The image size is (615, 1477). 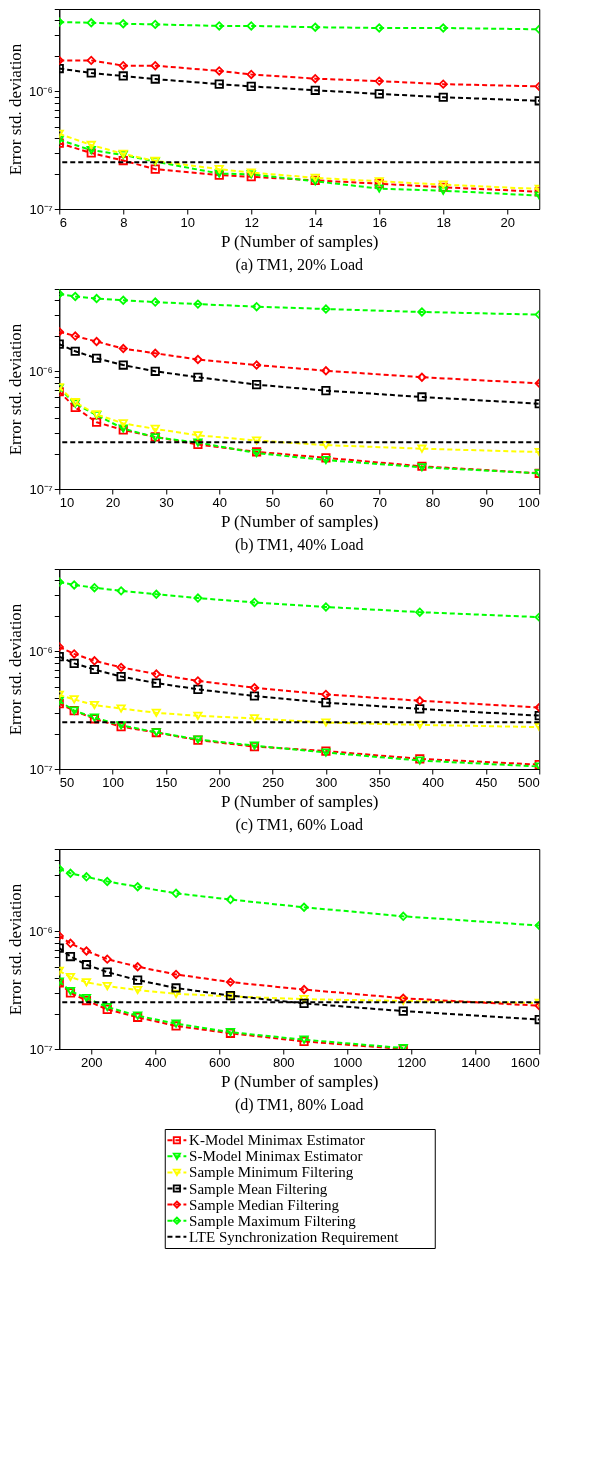 What do you see at coordinates (277, 1140) in the screenshot?
I see `legend-label: K-Model Minimax Estimator` at bounding box center [277, 1140].